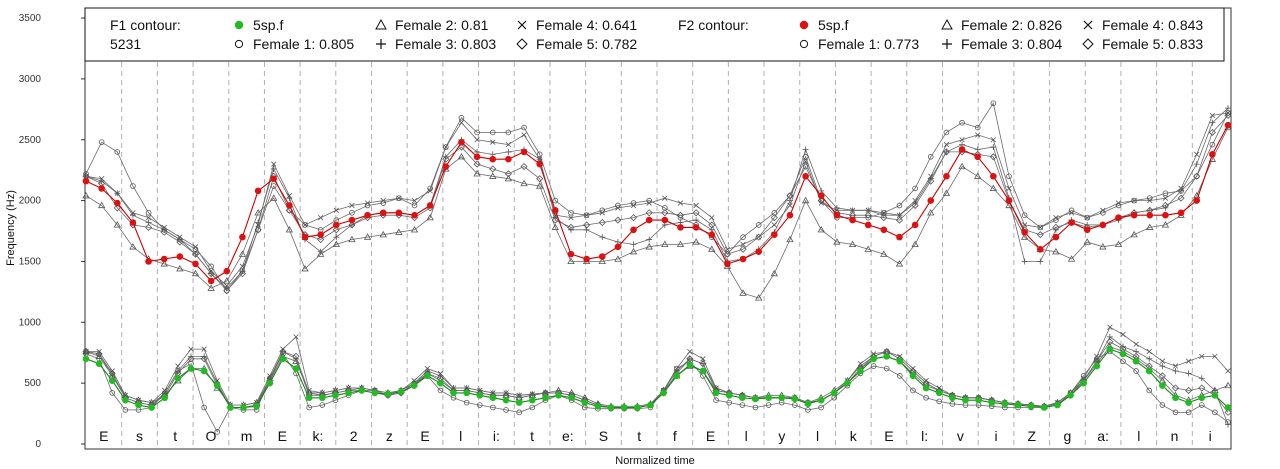 The width and height of the screenshot is (1280, 469). Describe the element at coordinates (654, 34) in the screenshot. I see `legend-box` at that location.